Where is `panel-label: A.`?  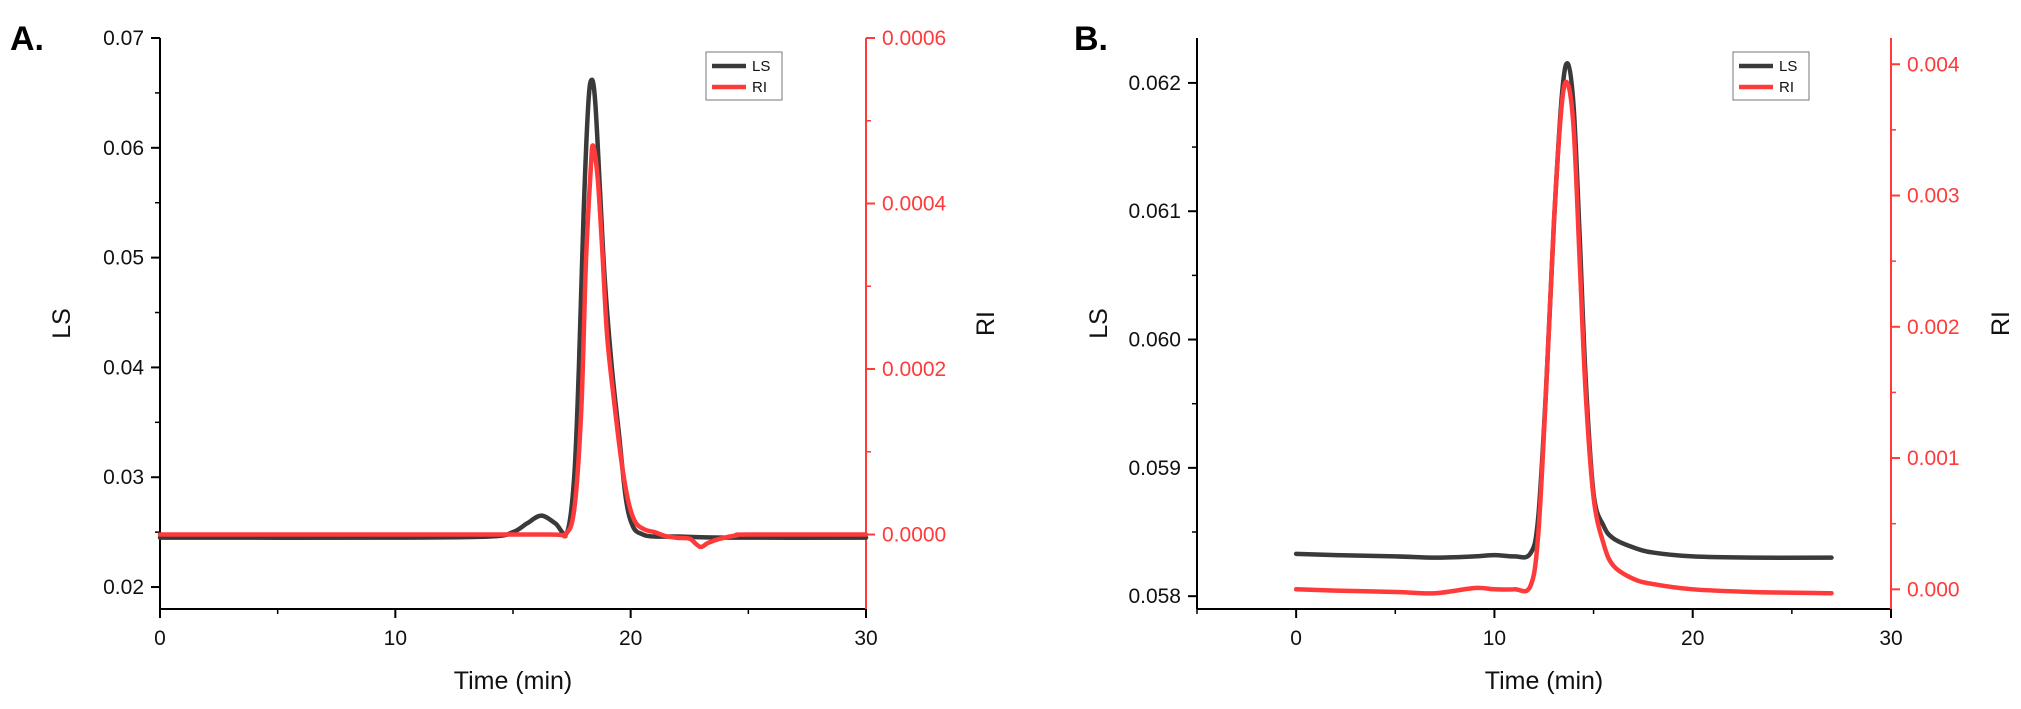
panel-label: A. is located at coordinates (27, 39).